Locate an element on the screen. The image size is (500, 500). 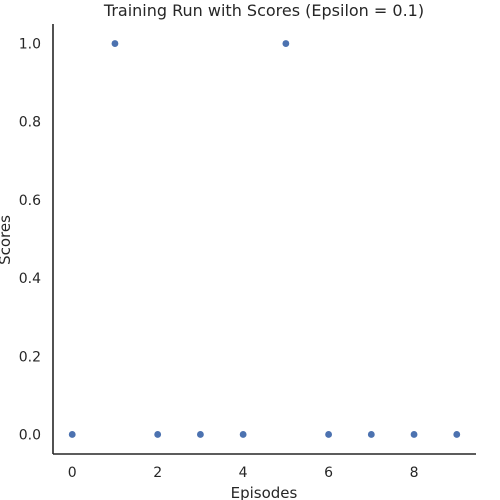
x-axis-label: Episodes is located at coordinates (264, 492).